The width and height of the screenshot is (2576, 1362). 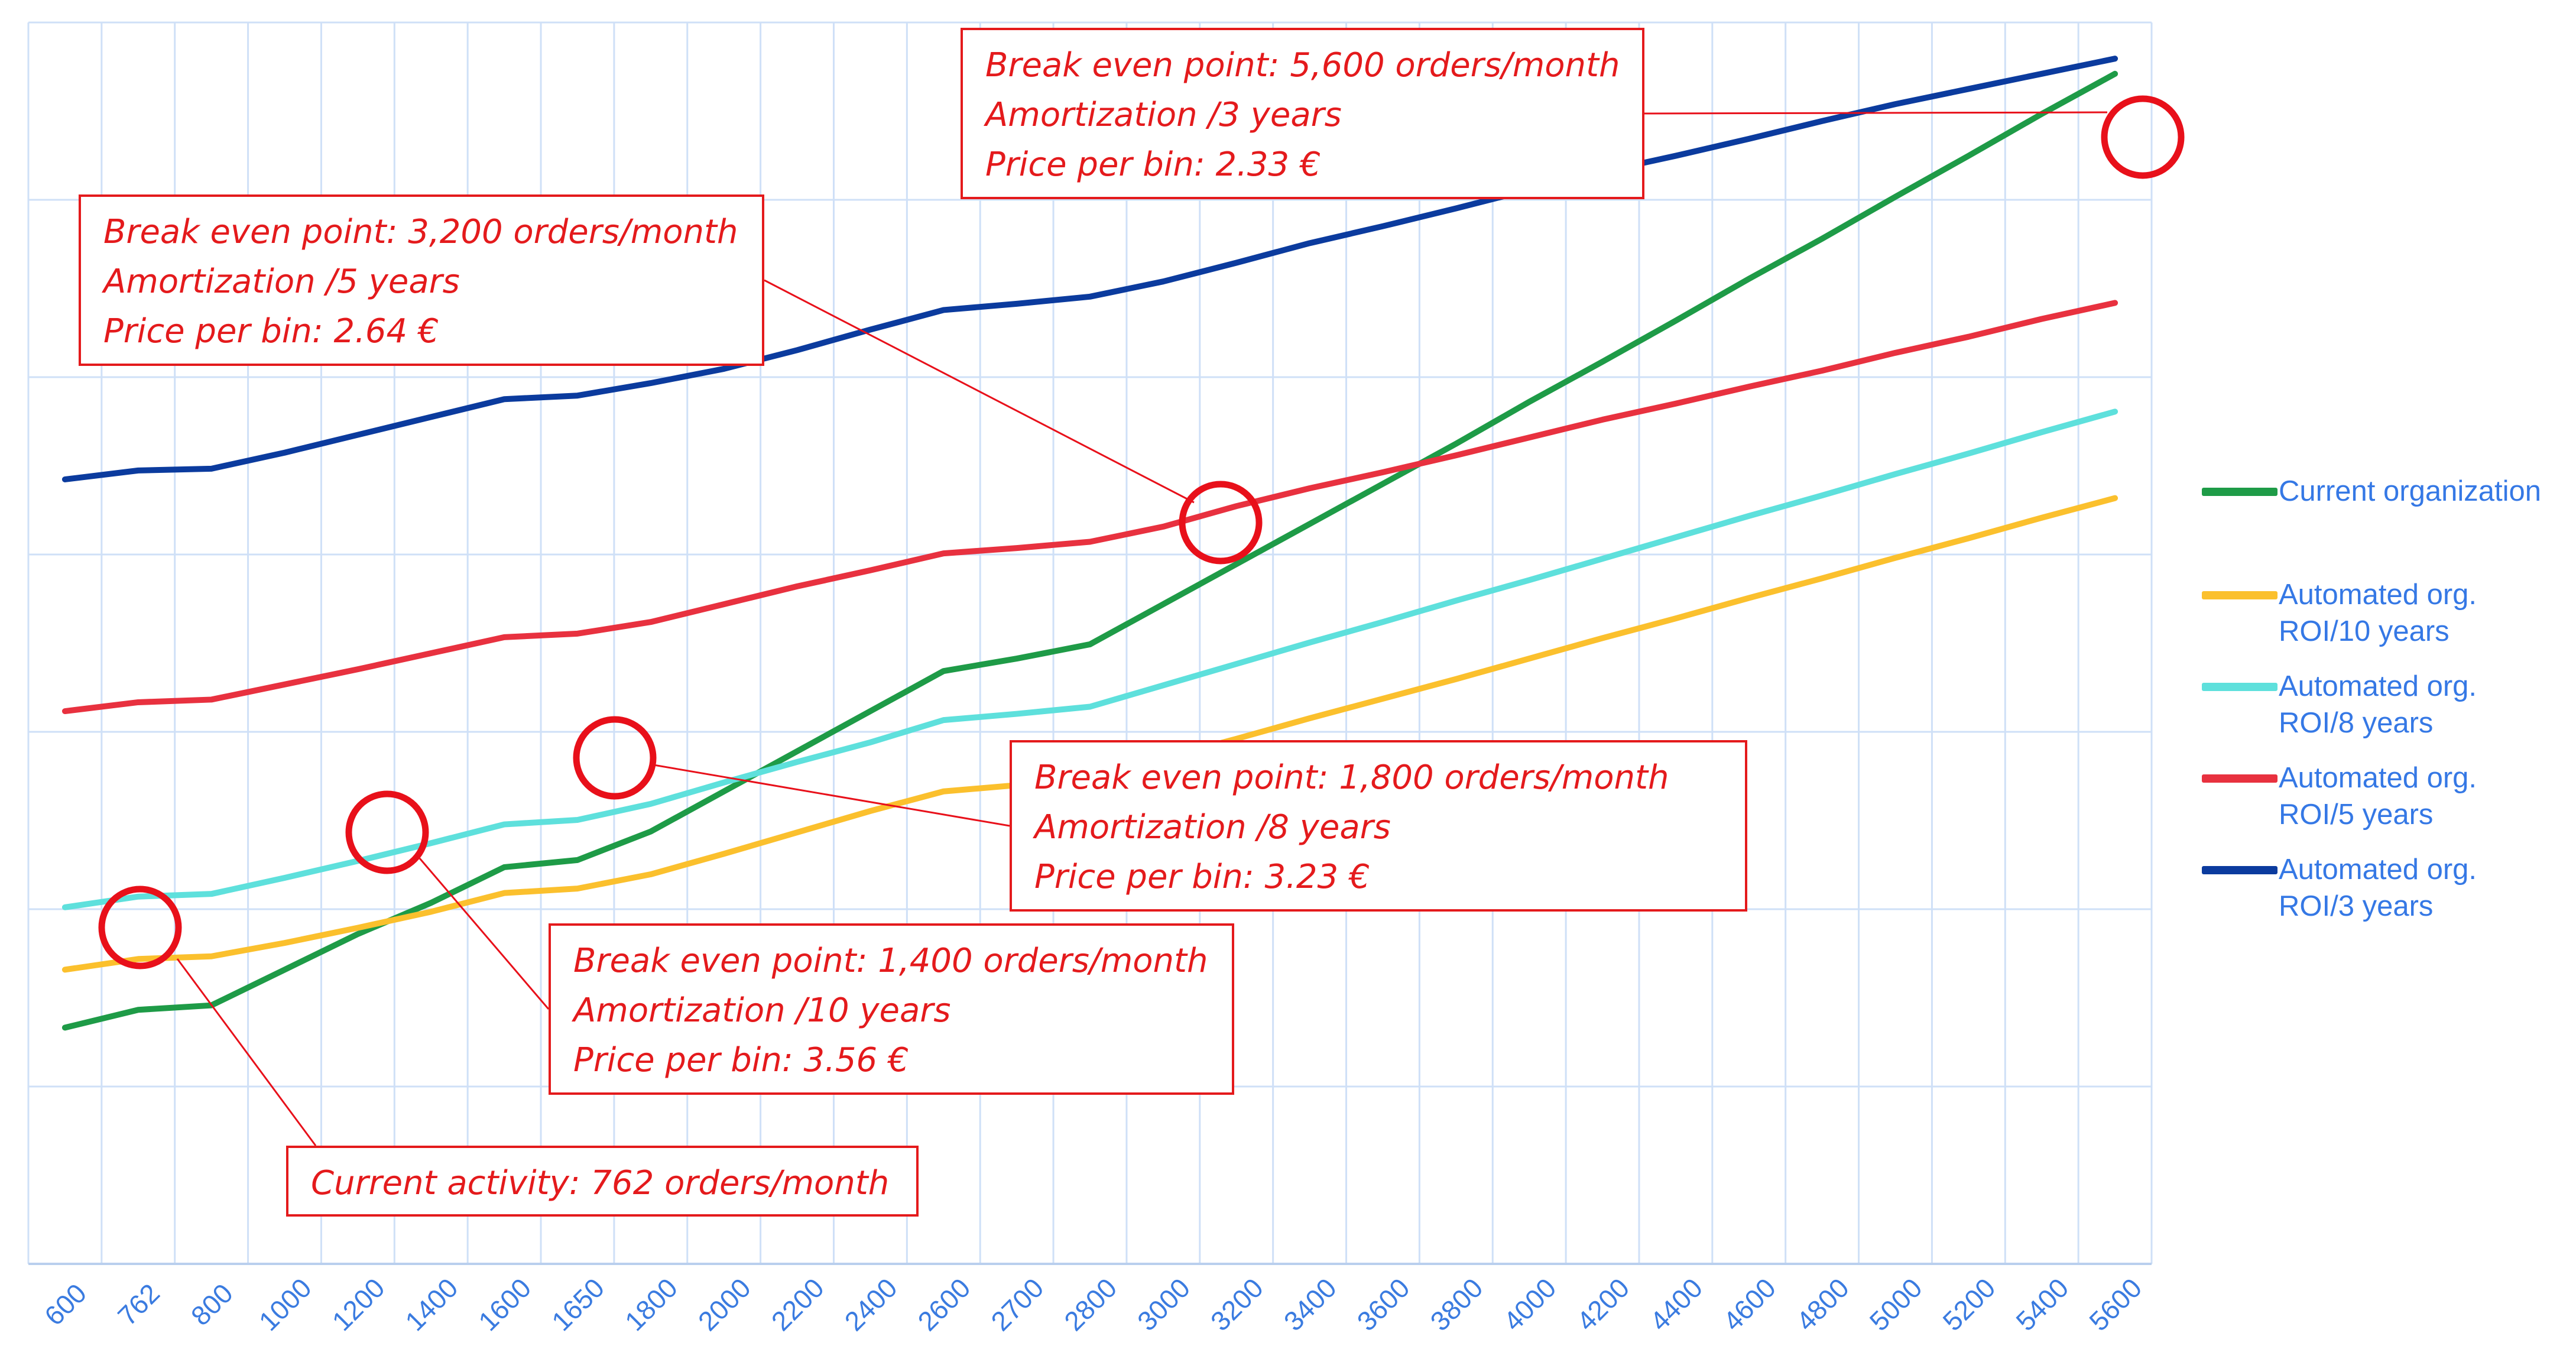 What do you see at coordinates (504, 1304) in the screenshot?
I see `x-tick-label: 1600` at bounding box center [504, 1304].